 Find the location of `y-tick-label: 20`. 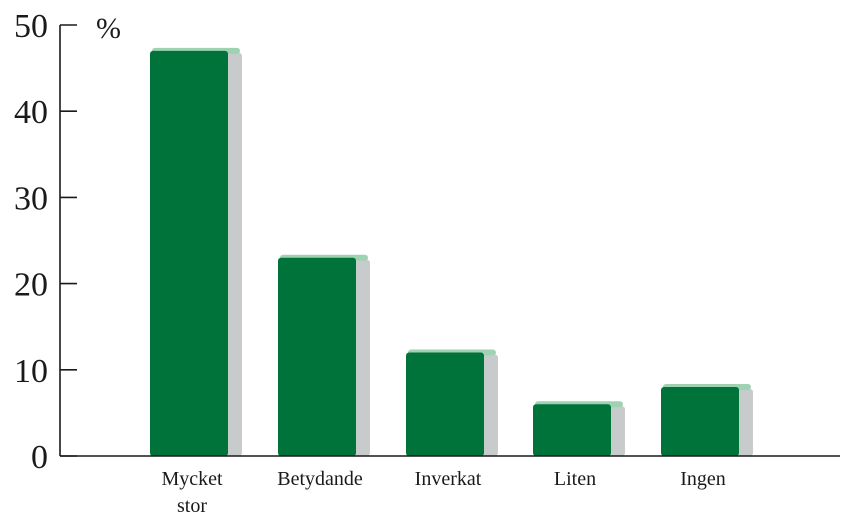

y-tick-label: 20 is located at coordinates (31, 285).